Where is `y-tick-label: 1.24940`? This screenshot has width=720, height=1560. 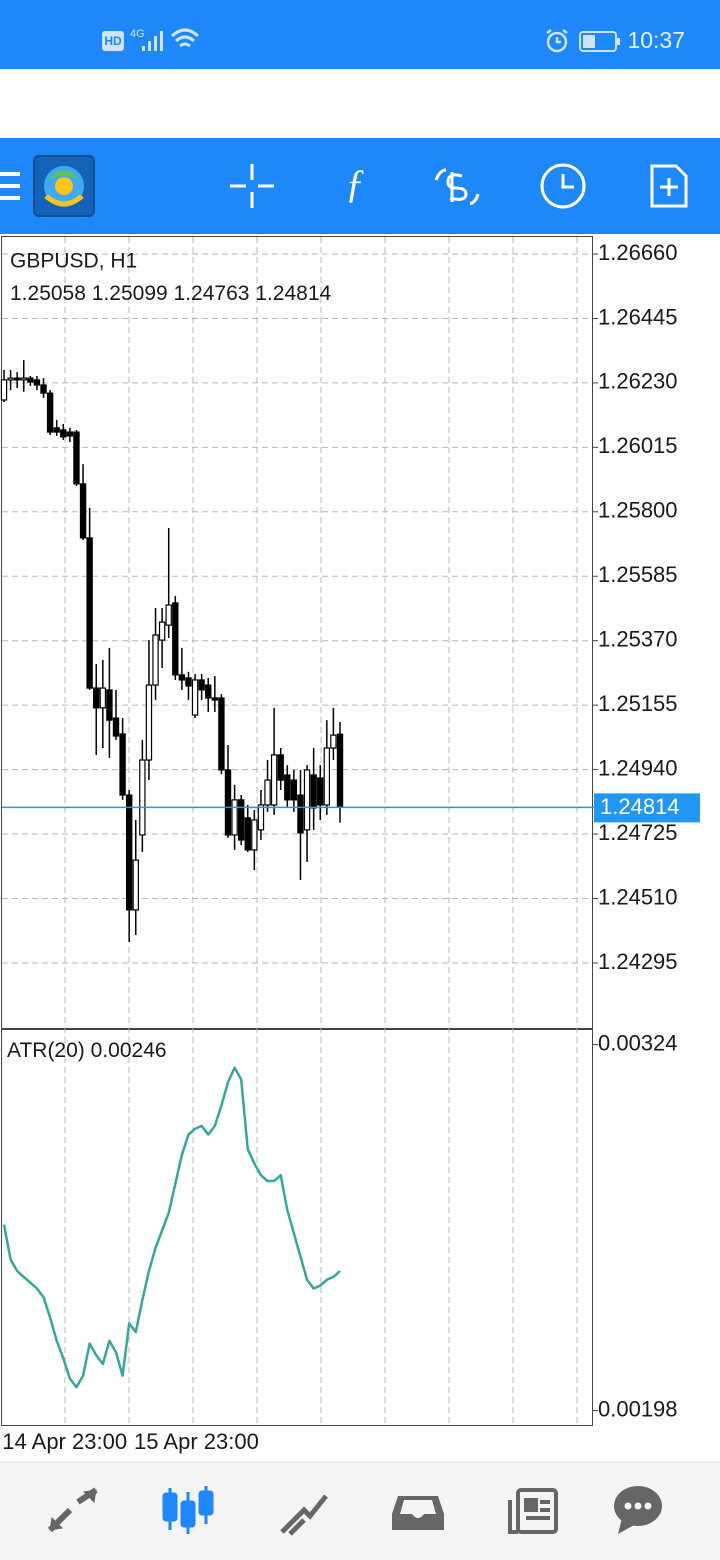
y-tick-label: 1.24940 is located at coordinates (638, 767).